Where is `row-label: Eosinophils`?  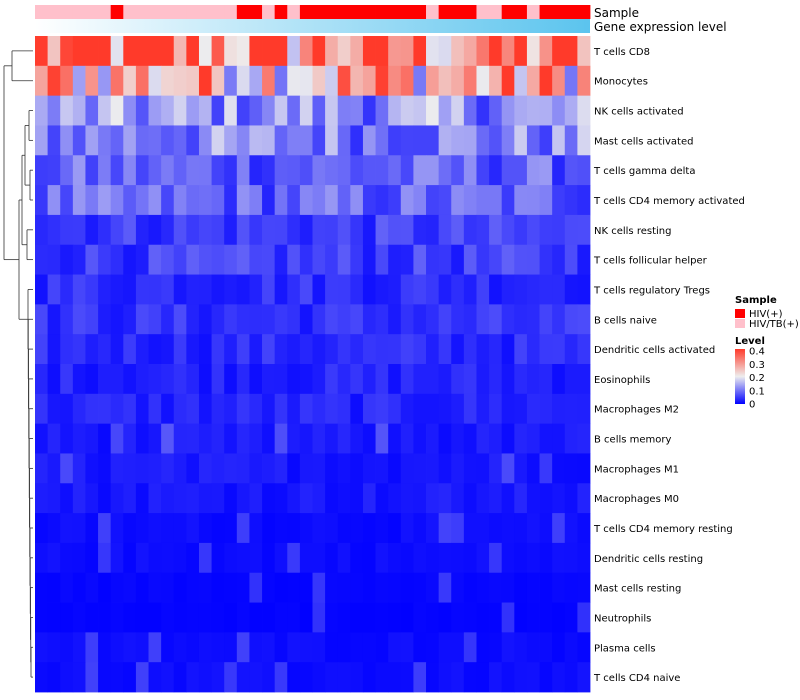
row-label: Eosinophils is located at coordinates (622, 380).